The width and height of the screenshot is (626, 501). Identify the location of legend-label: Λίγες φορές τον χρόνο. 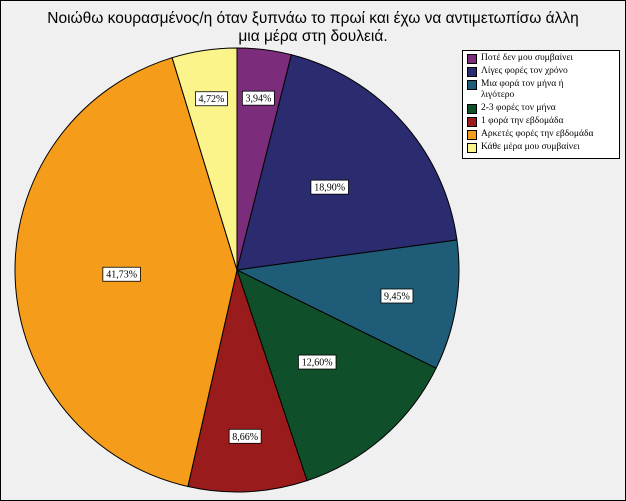
(548, 71).